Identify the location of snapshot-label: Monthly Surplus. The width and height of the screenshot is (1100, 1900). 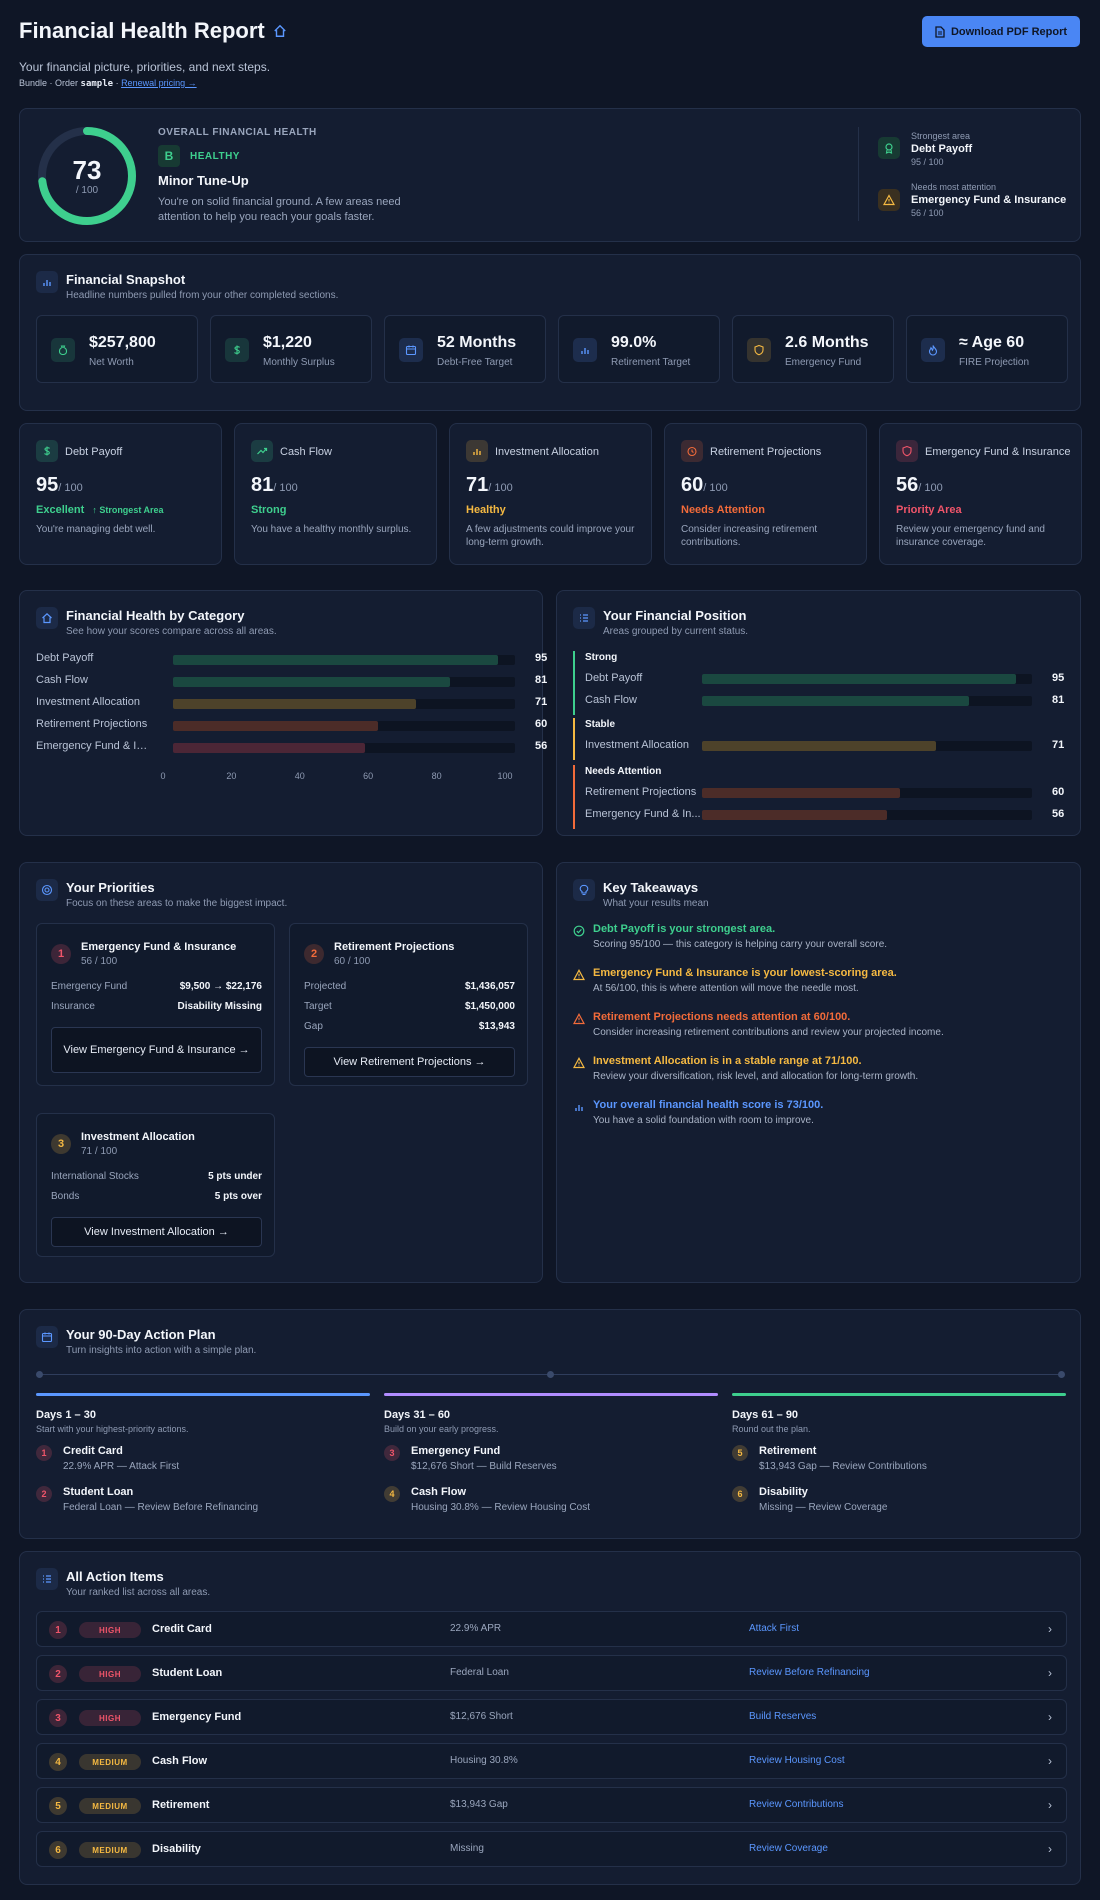
(299, 362).